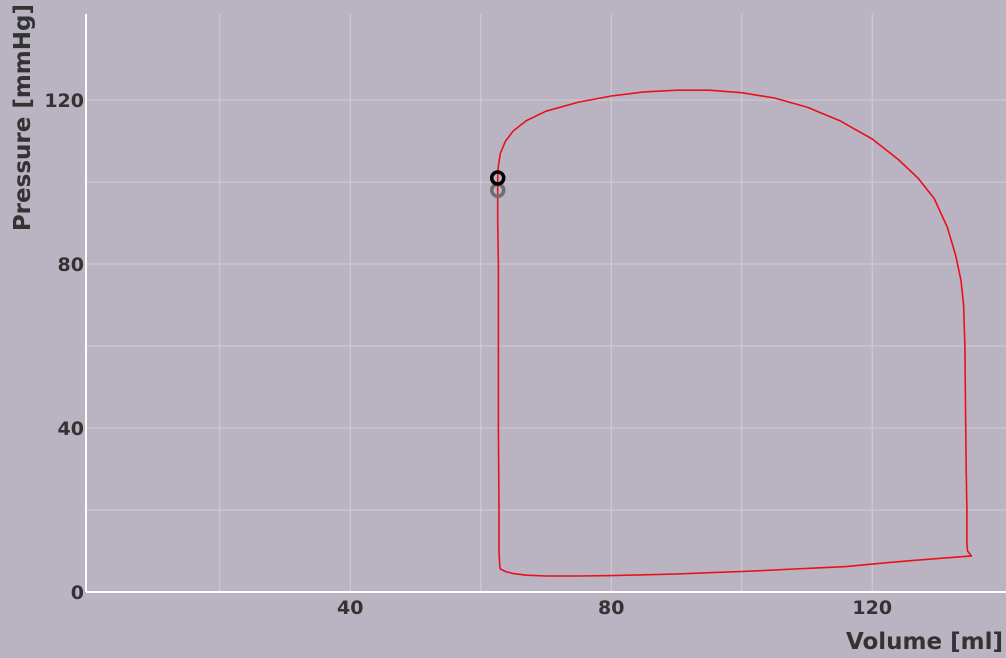 Image resolution: width=1006 pixels, height=658 pixels. What do you see at coordinates (64, 101) in the screenshot?
I see `y-tick-label: 120` at bounding box center [64, 101].